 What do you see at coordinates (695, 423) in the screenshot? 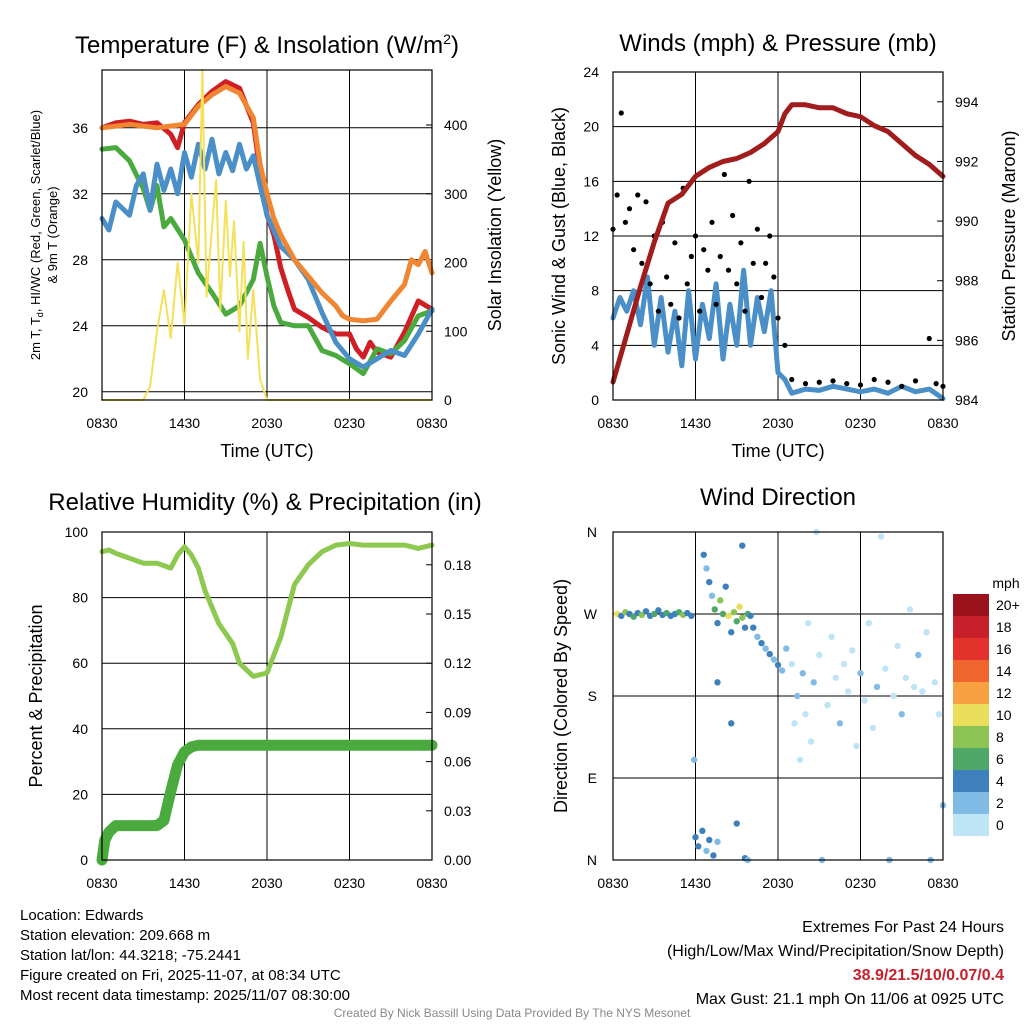
I see `wind-xtick-label: 1430` at bounding box center [695, 423].